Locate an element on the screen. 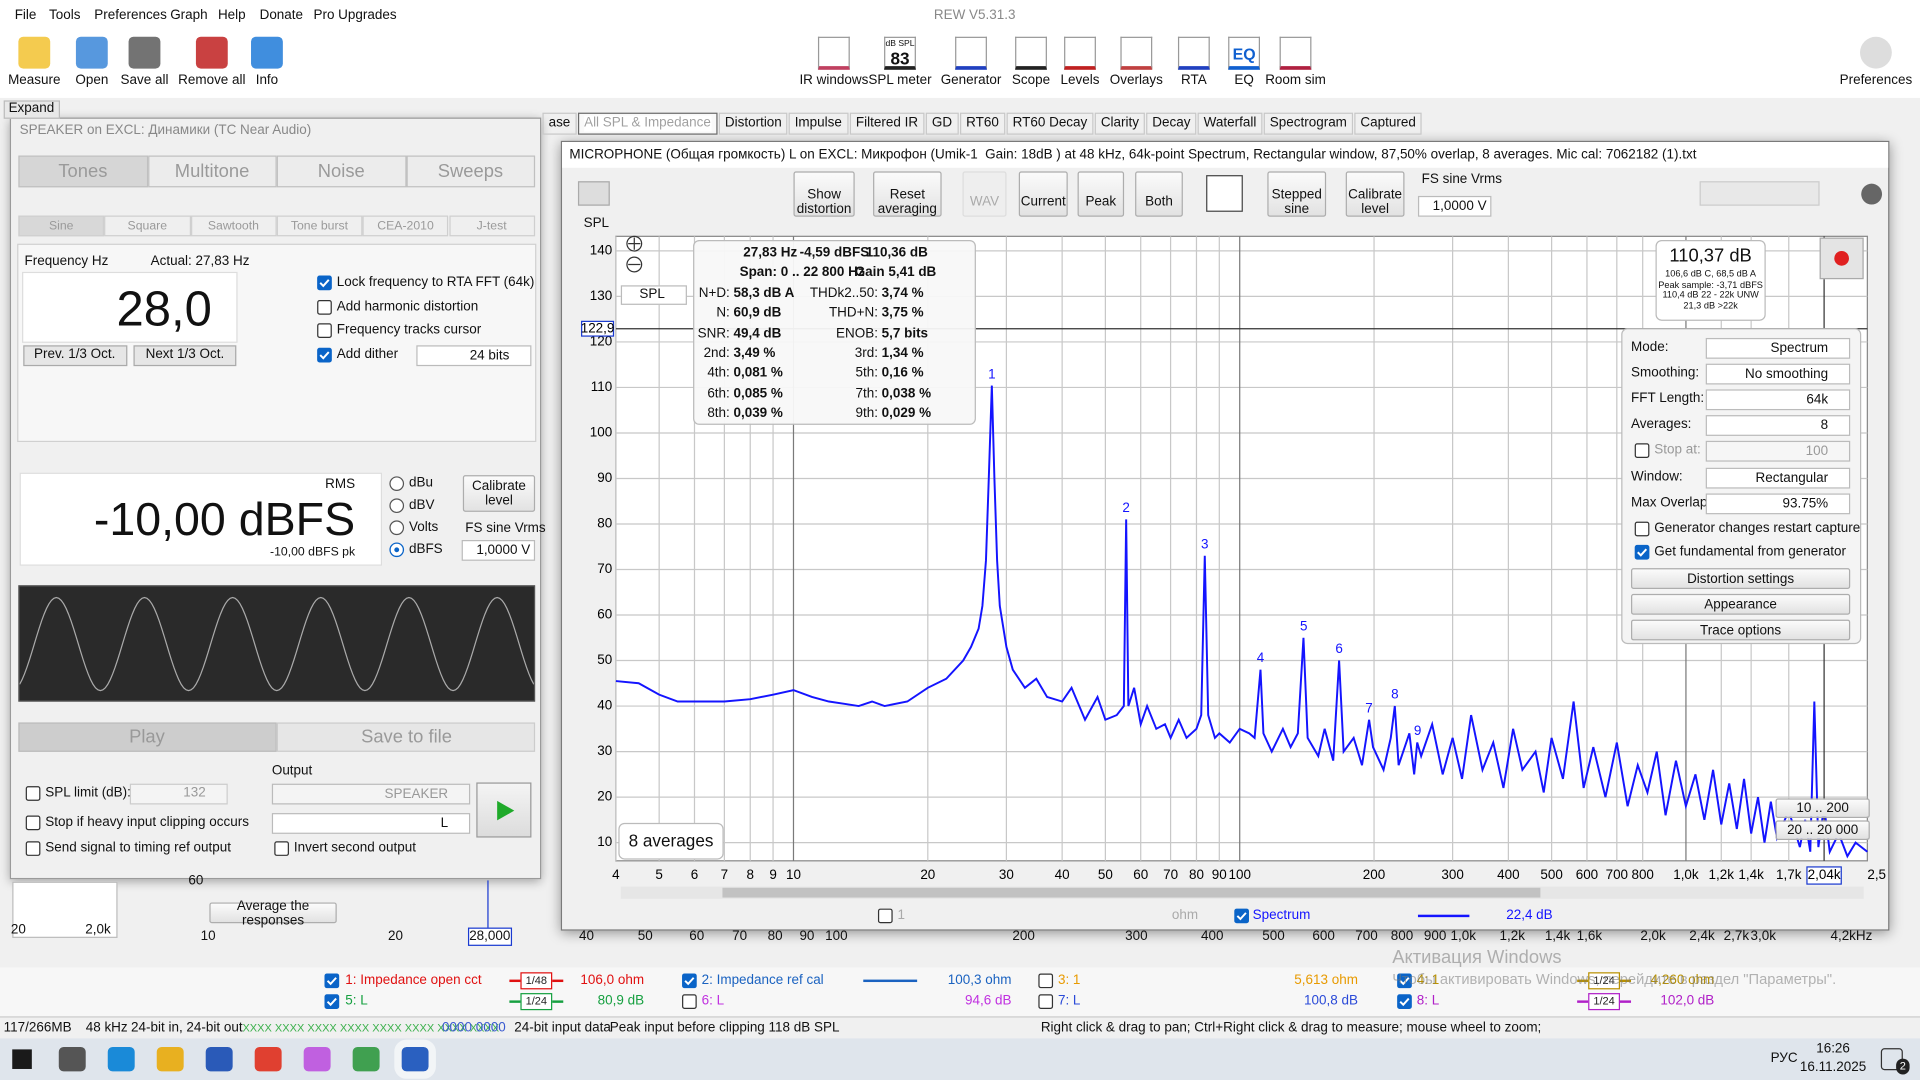 This screenshot has height=1080, width=1920. graph-tab: Spectrogram is located at coordinates (1308, 123).